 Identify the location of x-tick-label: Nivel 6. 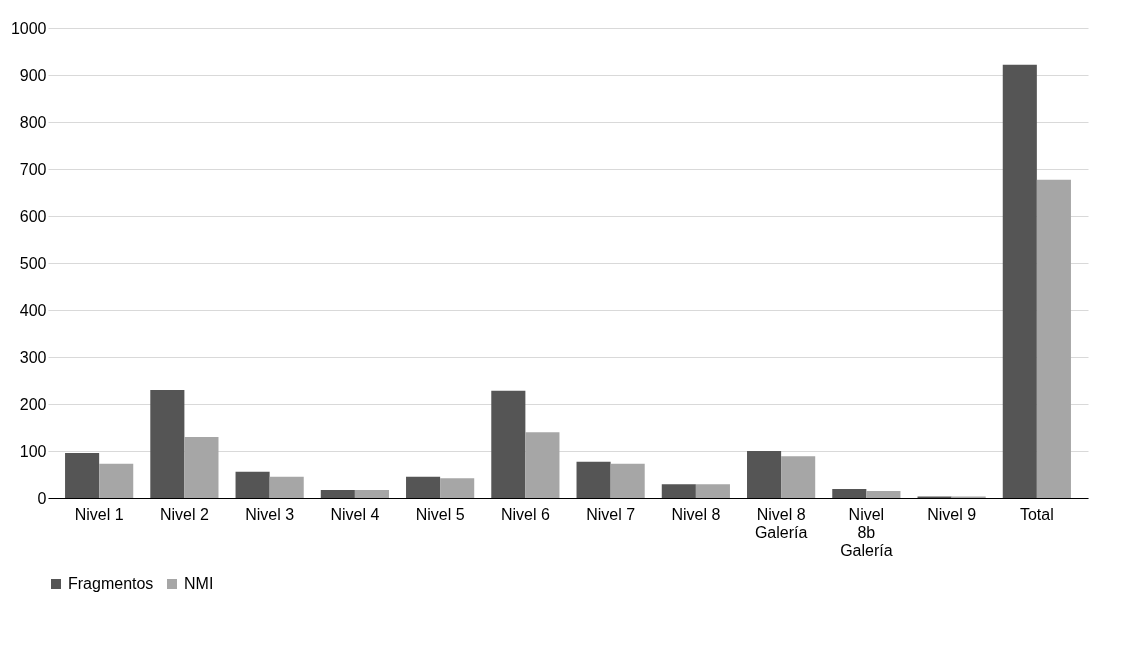
(525, 514).